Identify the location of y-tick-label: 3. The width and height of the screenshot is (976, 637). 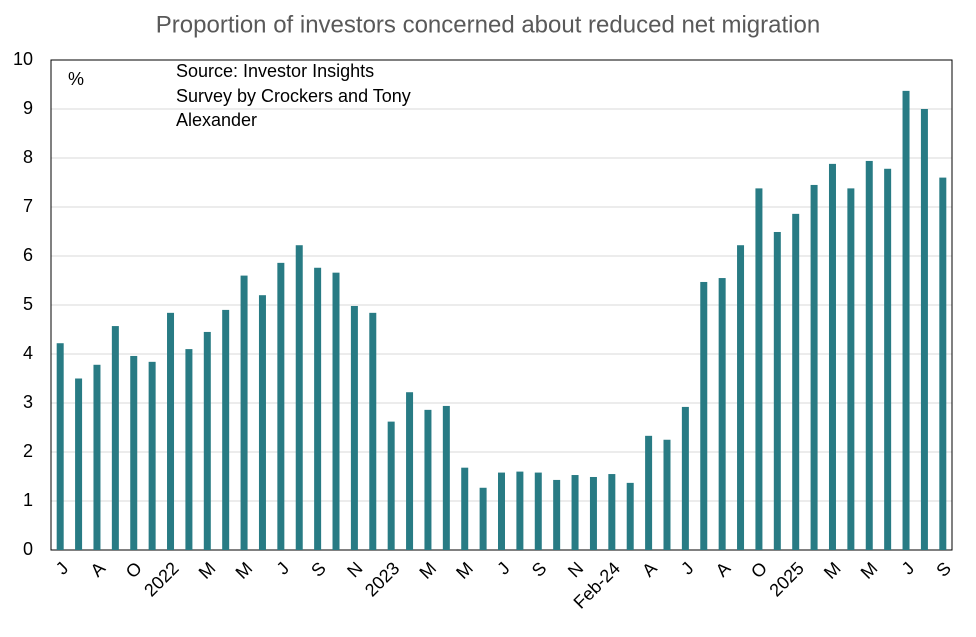
(28, 402).